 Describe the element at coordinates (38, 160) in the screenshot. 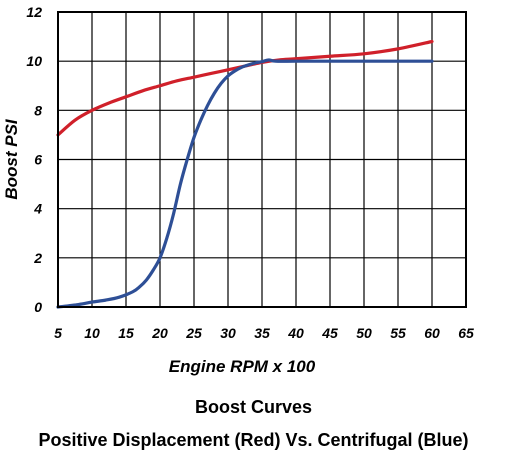

I see `y-tick-label: 6` at that location.